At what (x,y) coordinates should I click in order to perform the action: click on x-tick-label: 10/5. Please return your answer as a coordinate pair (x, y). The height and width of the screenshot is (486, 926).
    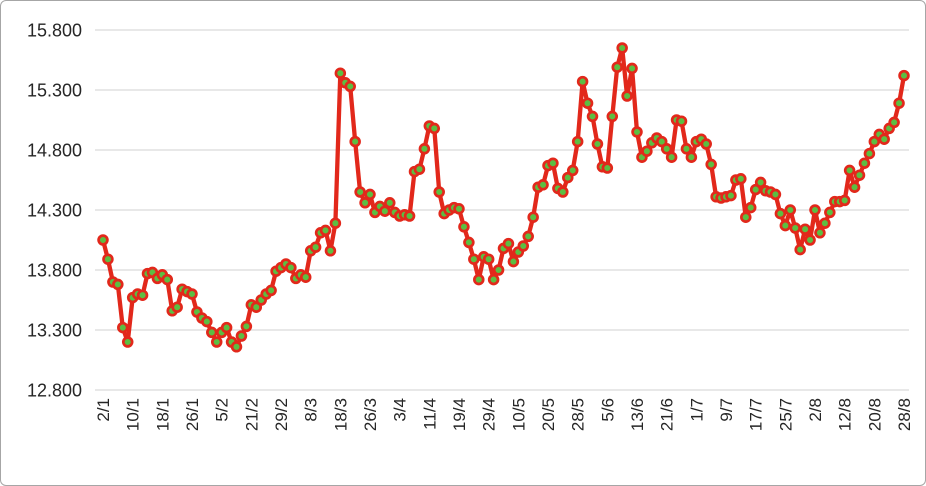
    Looking at the image, I should click on (518, 414).